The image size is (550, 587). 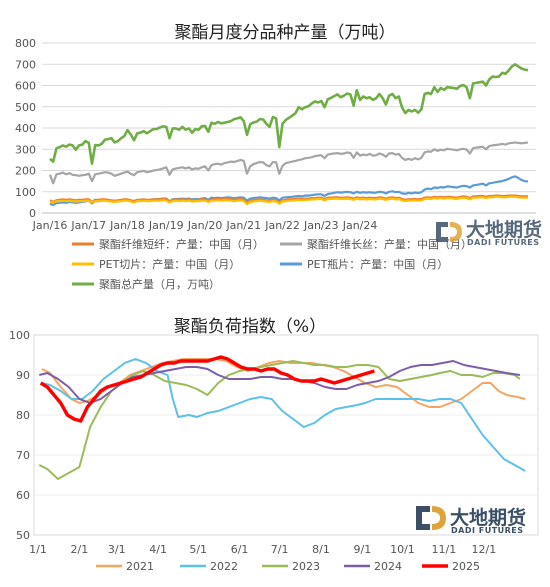 I want to click on production-x-tick: Jan/23, so click(x=321, y=225).